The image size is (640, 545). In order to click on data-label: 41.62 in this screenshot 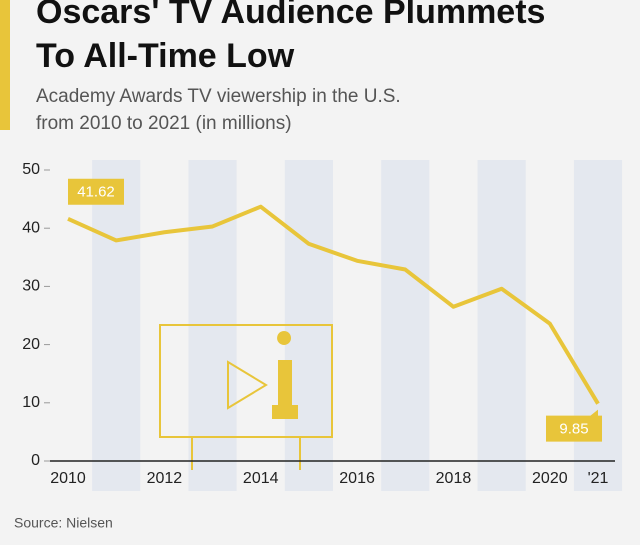, I will do `click(96, 192)`.